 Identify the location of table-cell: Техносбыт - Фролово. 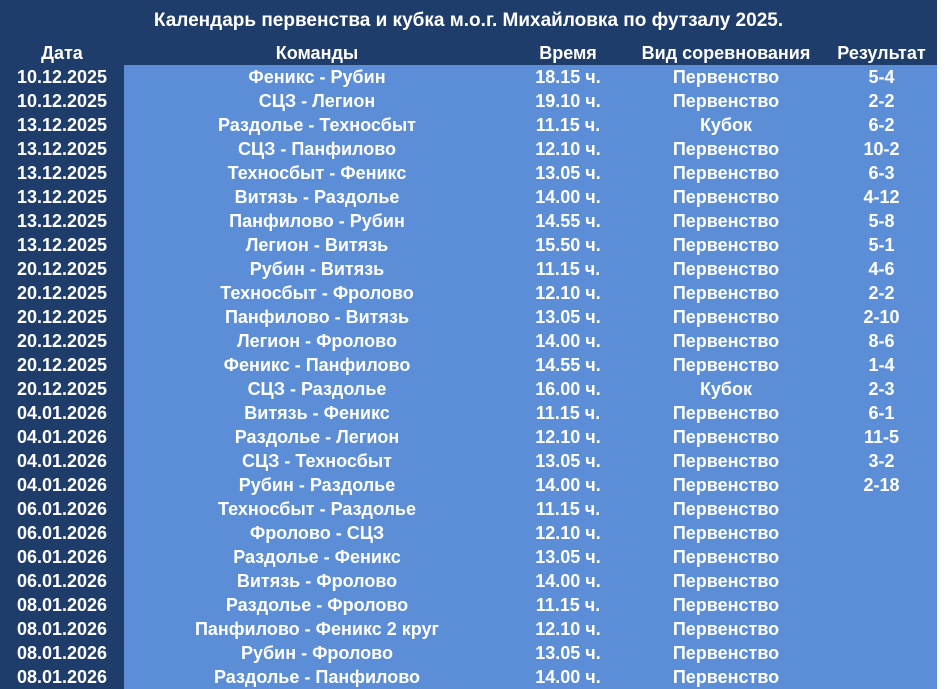
(317, 293).